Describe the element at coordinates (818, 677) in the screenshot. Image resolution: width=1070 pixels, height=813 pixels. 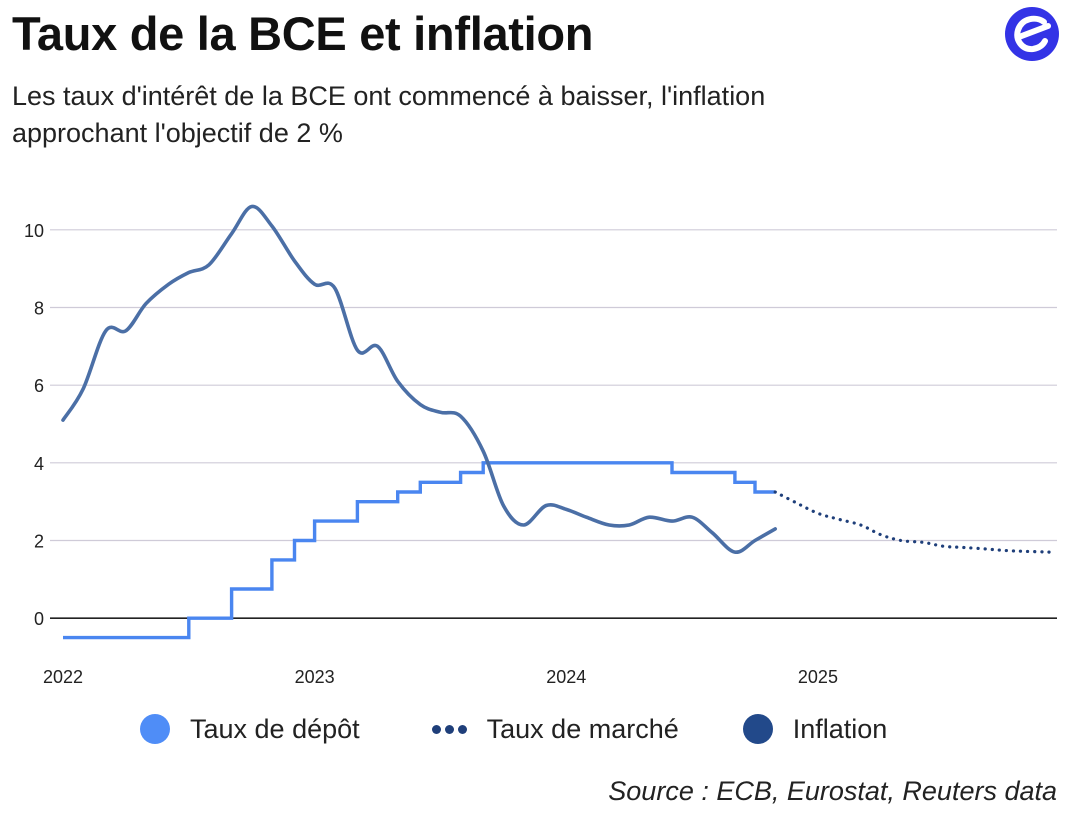
I see `x-tick-label: 2025` at that location.